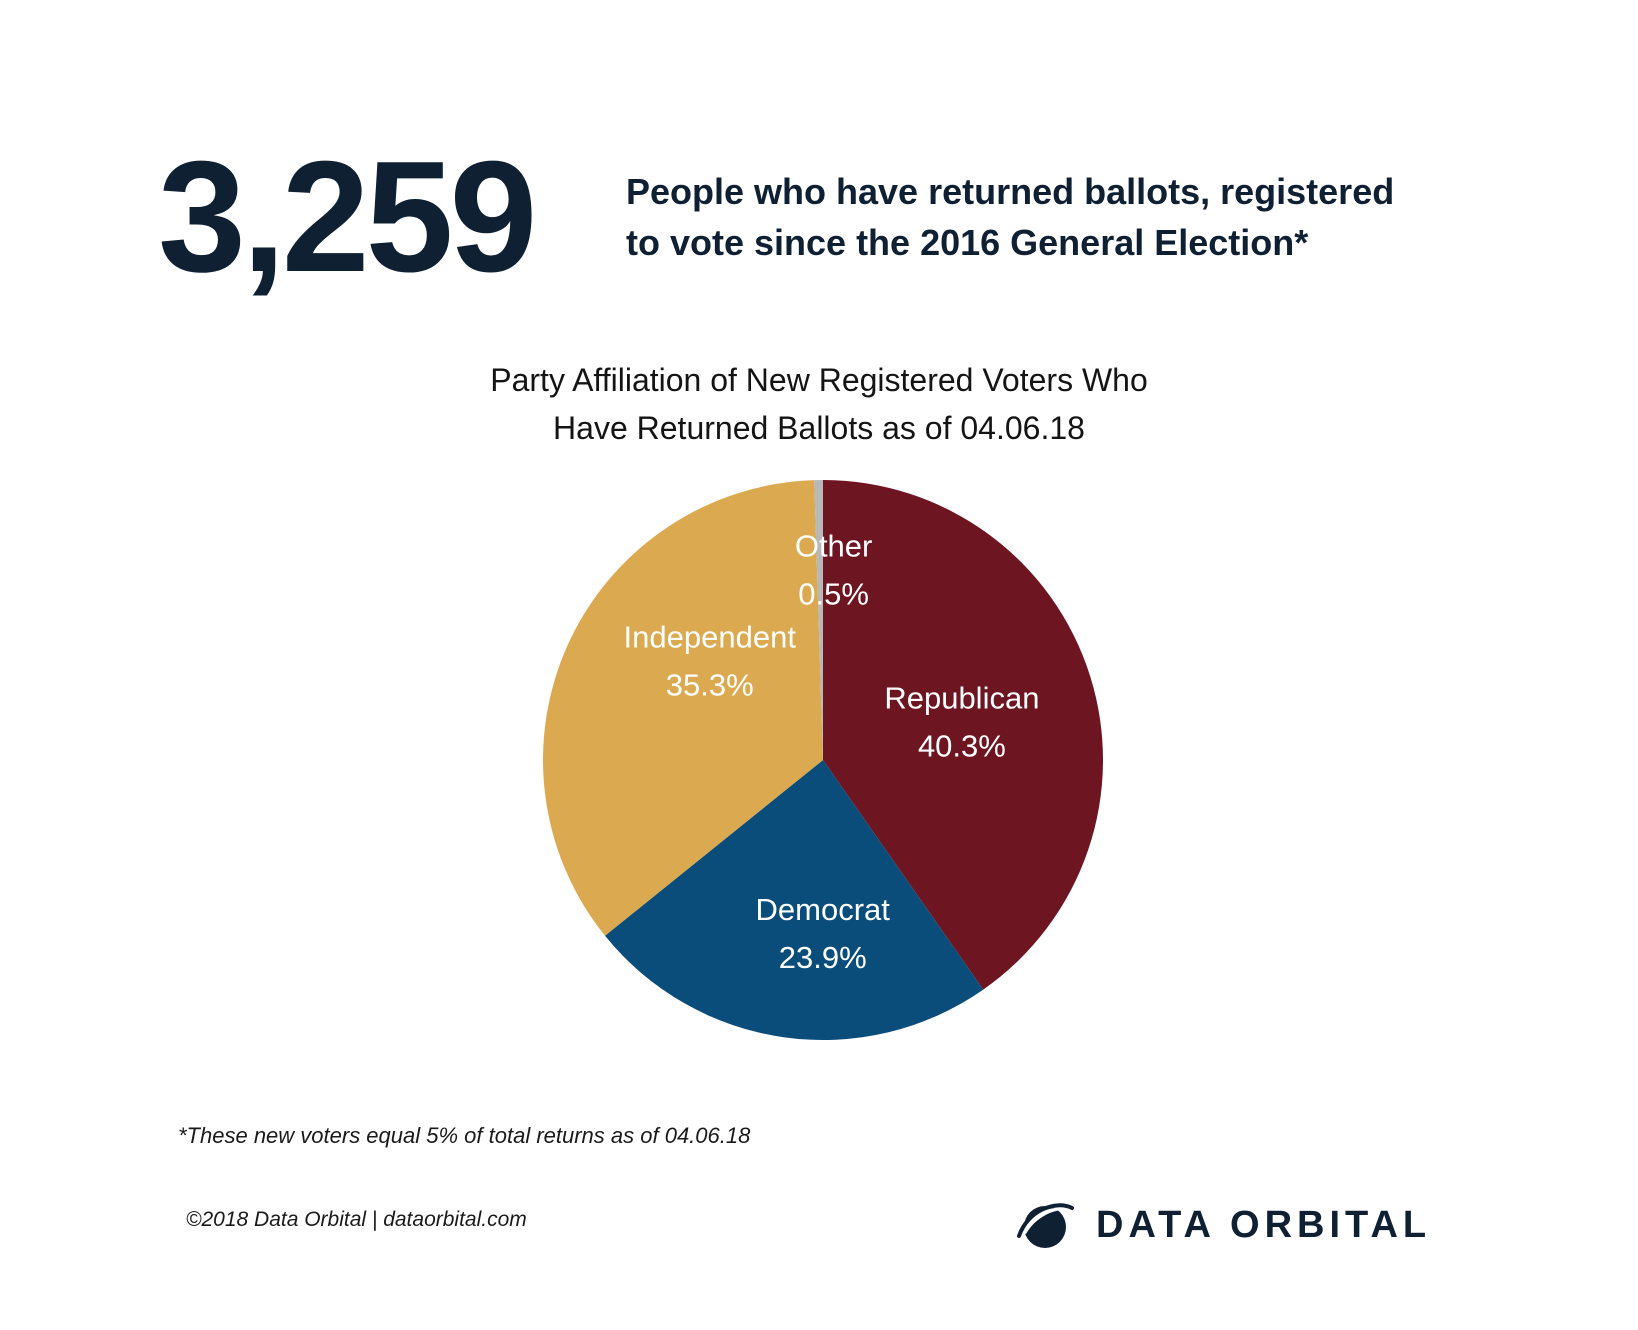 The image size is (1638, 1330). I want to click on pie-slice-other, so click(818, 620).